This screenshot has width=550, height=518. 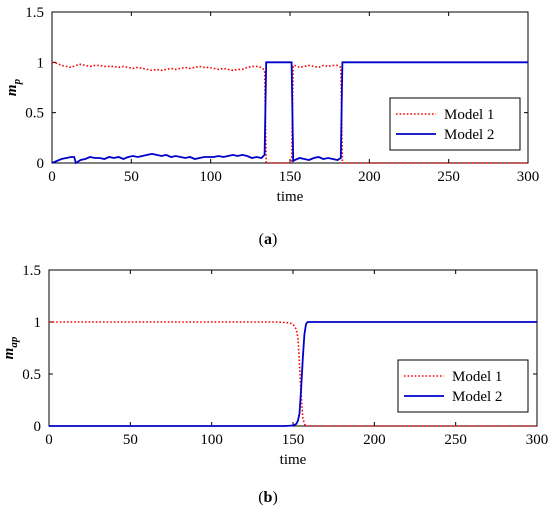 I want to click on panel-caption: (a), so click(x=268, y=239).